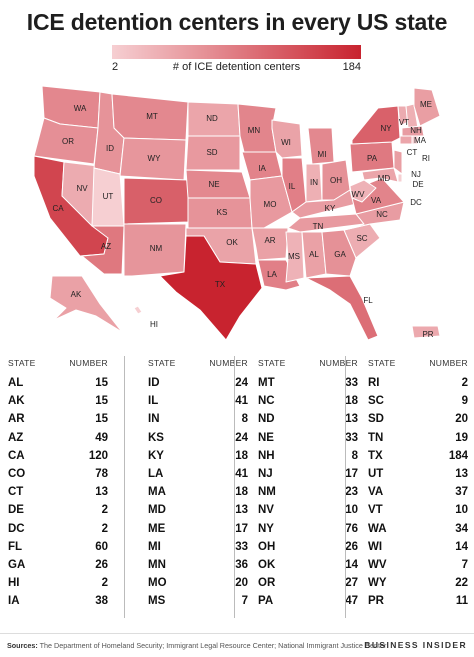 The width and height of the screenshot is (474, 657). What do you see at coordinates (14, 601) in the screenshot?
I see `state-code: IA` at bounding box center [14, 601].